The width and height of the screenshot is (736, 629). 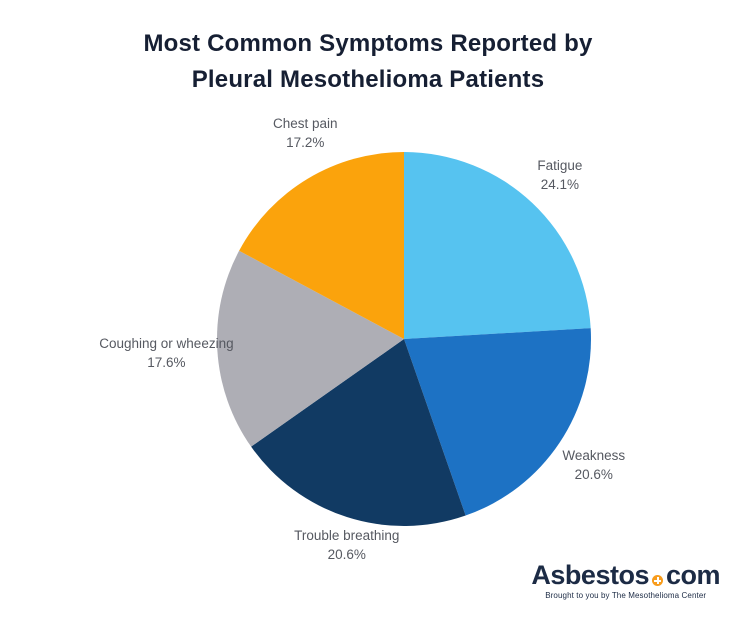 What do you see at coordinates (693, 575) in the screenshot?
I see `logo-text-suffix: com` at bounding box center [693, 575].